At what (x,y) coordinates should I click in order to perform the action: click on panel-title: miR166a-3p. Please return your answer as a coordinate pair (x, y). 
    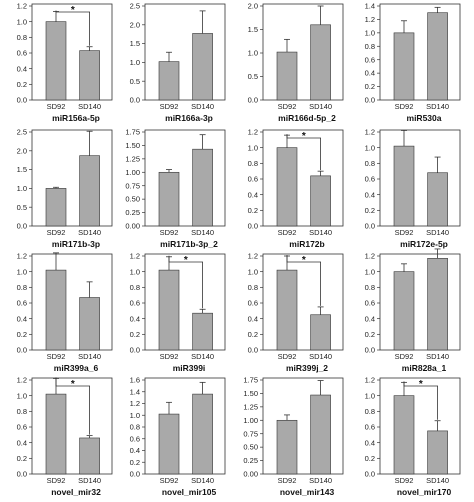
    Looking at the image, I should click on (189, 118).